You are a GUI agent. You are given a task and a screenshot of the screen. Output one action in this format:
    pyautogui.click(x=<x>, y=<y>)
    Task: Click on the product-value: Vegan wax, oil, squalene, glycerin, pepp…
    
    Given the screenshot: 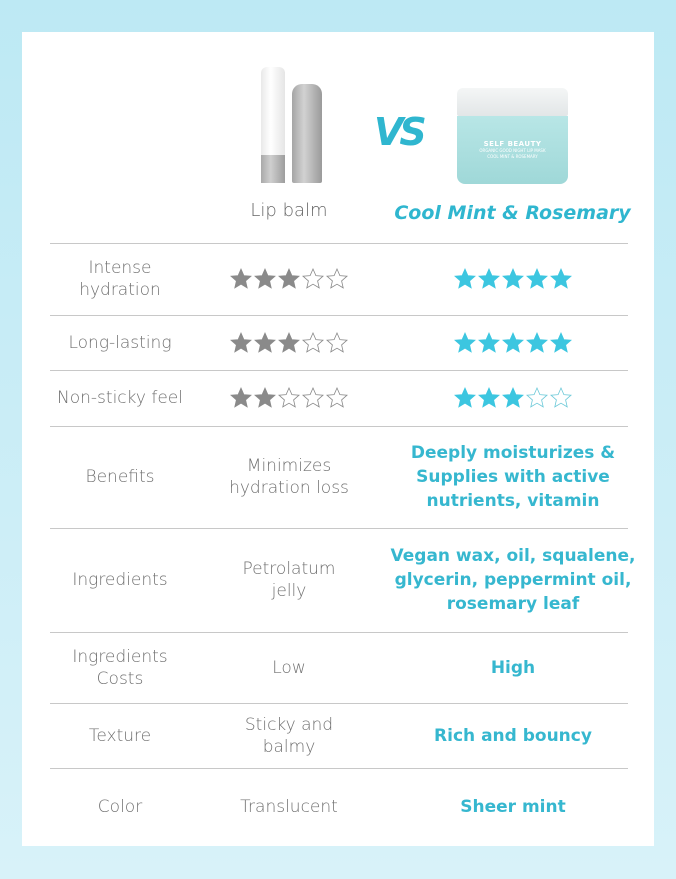 What is the action you would take?
    pyautogui.click(x=513, y=580)
    